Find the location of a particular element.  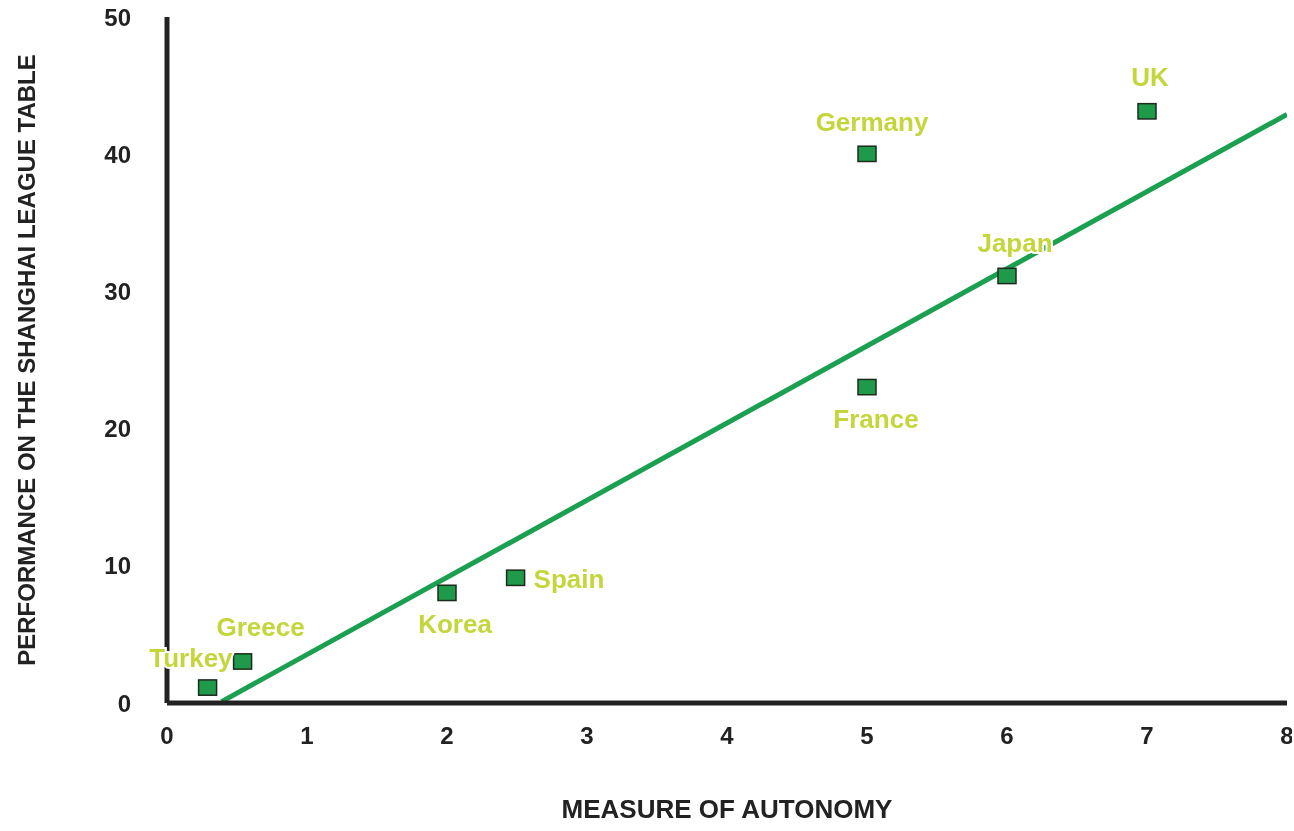

y-tick-label: 50 is located at coordinates (117, 17).